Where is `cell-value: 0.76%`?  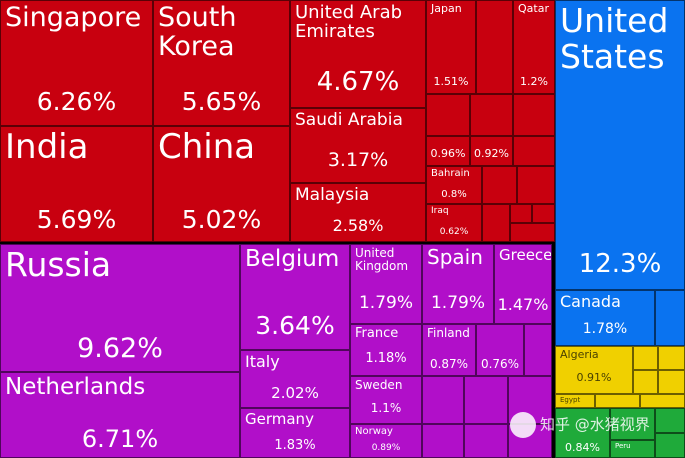
cell-value: 0.76% is located at coordinates (500, 364).